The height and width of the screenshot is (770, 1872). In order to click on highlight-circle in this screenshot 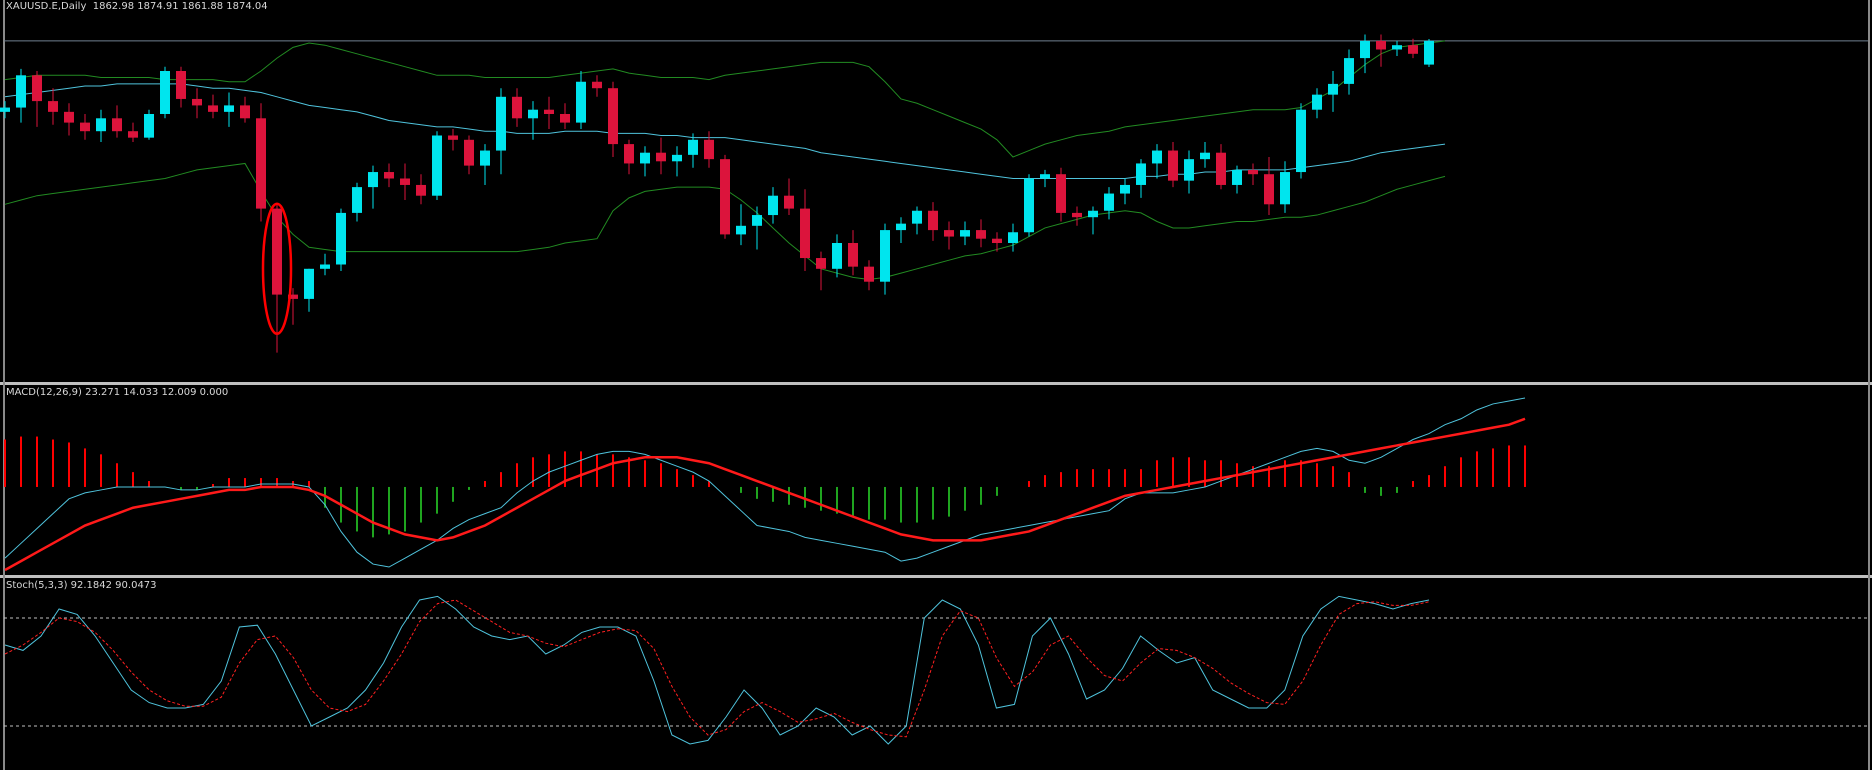, I will do `click(277, 269)`.